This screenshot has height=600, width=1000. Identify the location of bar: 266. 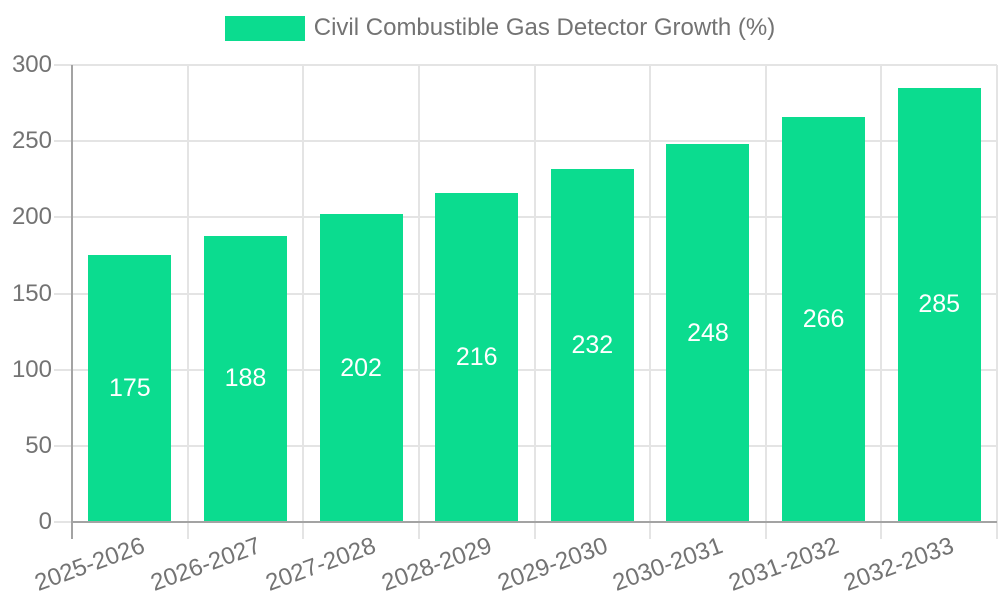
(824, 319).